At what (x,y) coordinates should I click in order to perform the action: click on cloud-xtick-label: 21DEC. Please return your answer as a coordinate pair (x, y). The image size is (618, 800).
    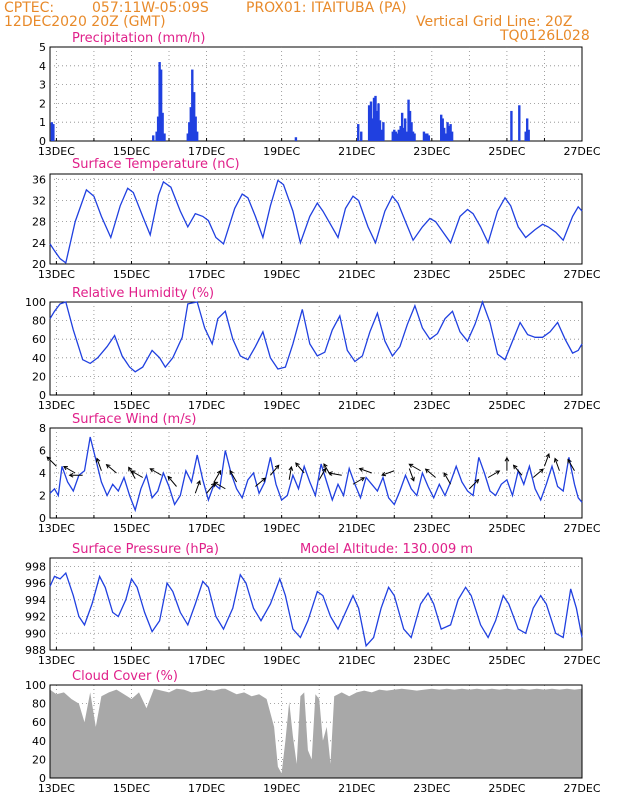
    Looking at the image, I should click on (356, 788).